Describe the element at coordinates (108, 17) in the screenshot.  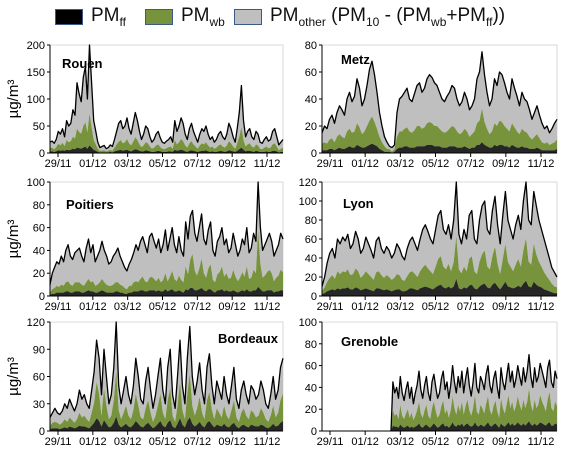
I see `legend-label-ff: PMff` at that location.